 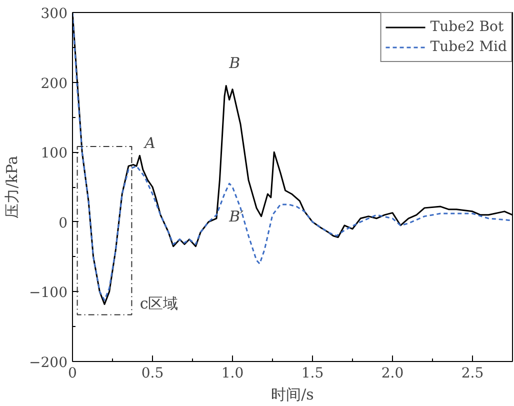 What do you see at coordinates (232, 374) in the screenshot?
I see `x-tick-label: 1.0` at bounding box center [232, 374].